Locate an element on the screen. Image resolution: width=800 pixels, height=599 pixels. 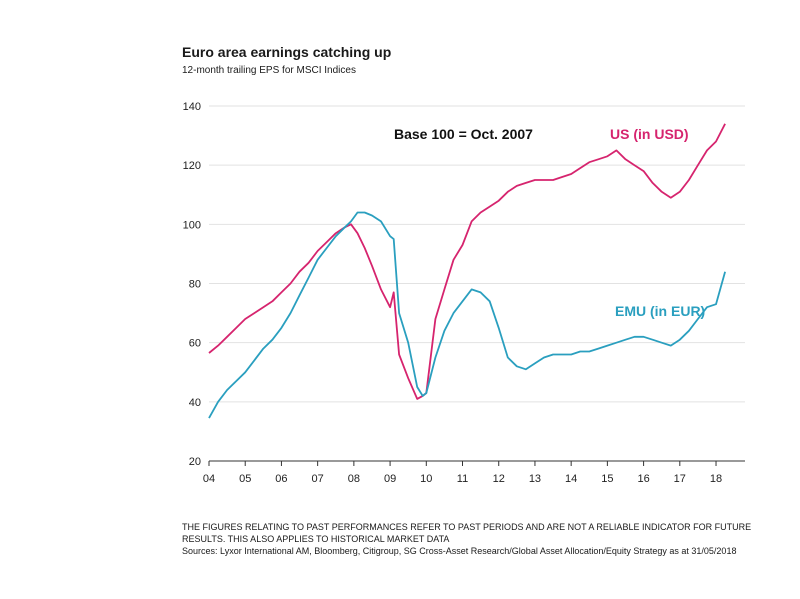
x-tick-label-16: 16 is located at coordinates (643, 479).